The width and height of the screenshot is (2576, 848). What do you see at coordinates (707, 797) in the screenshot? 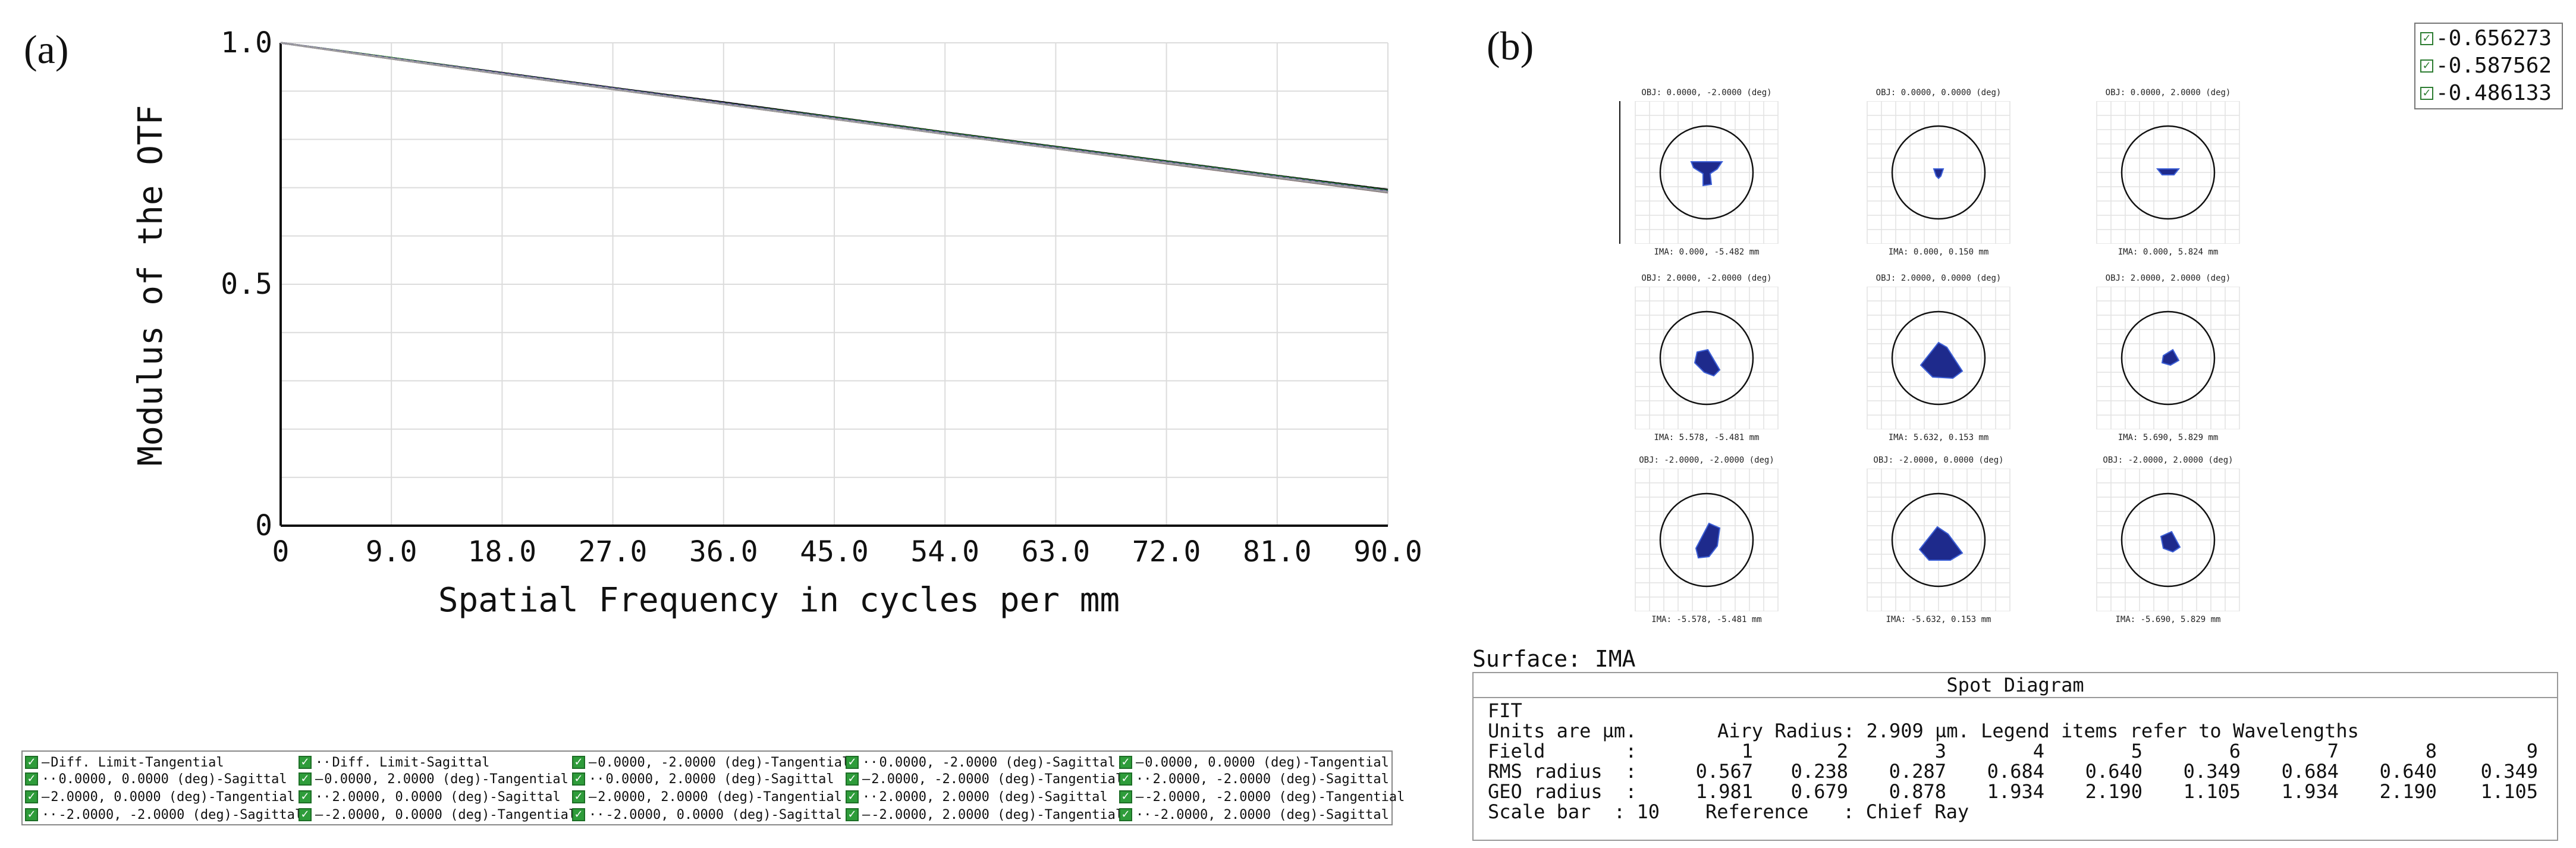
I see `legend-item: ✓ —2.0000, 2.0000 (deg)-Tangential` at bounding box center [707, 797].